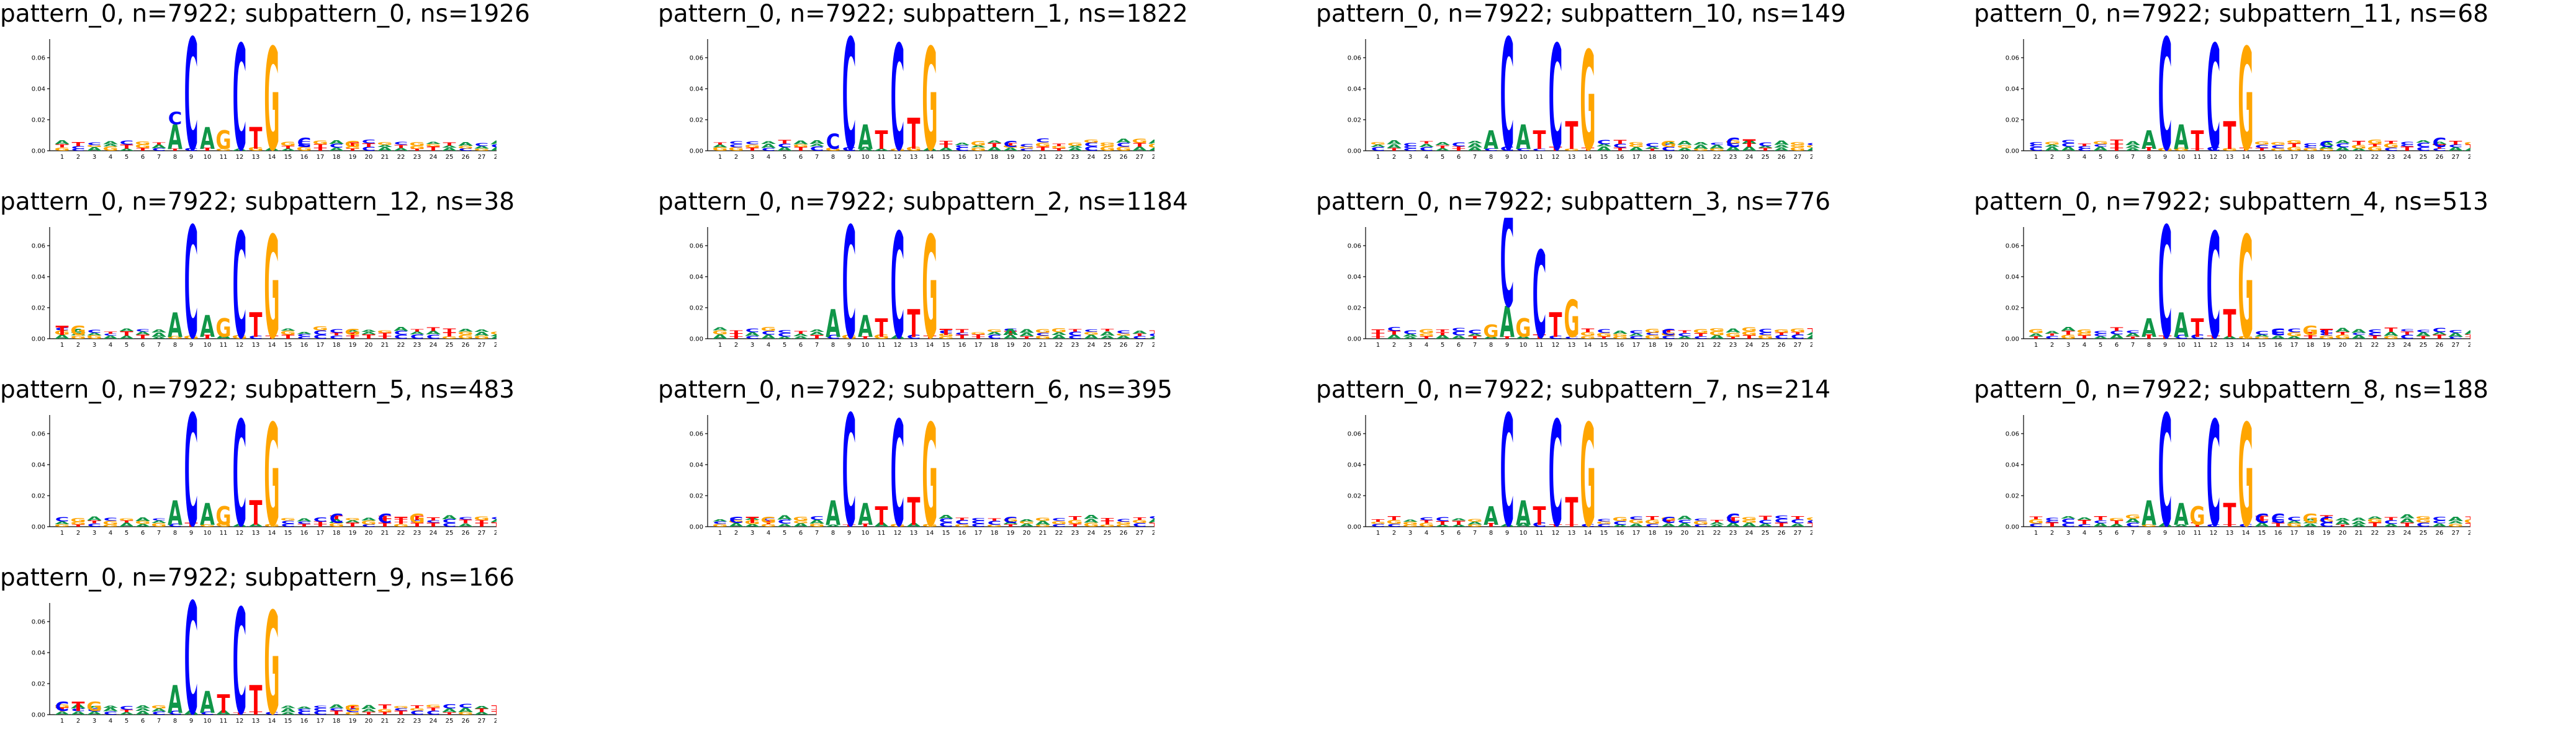 The image size is (2576, 750). What do you see at coordinates (882, 157) in the screenshot?
I see `x-tick-label: 11` at bounding box center [882, 157].